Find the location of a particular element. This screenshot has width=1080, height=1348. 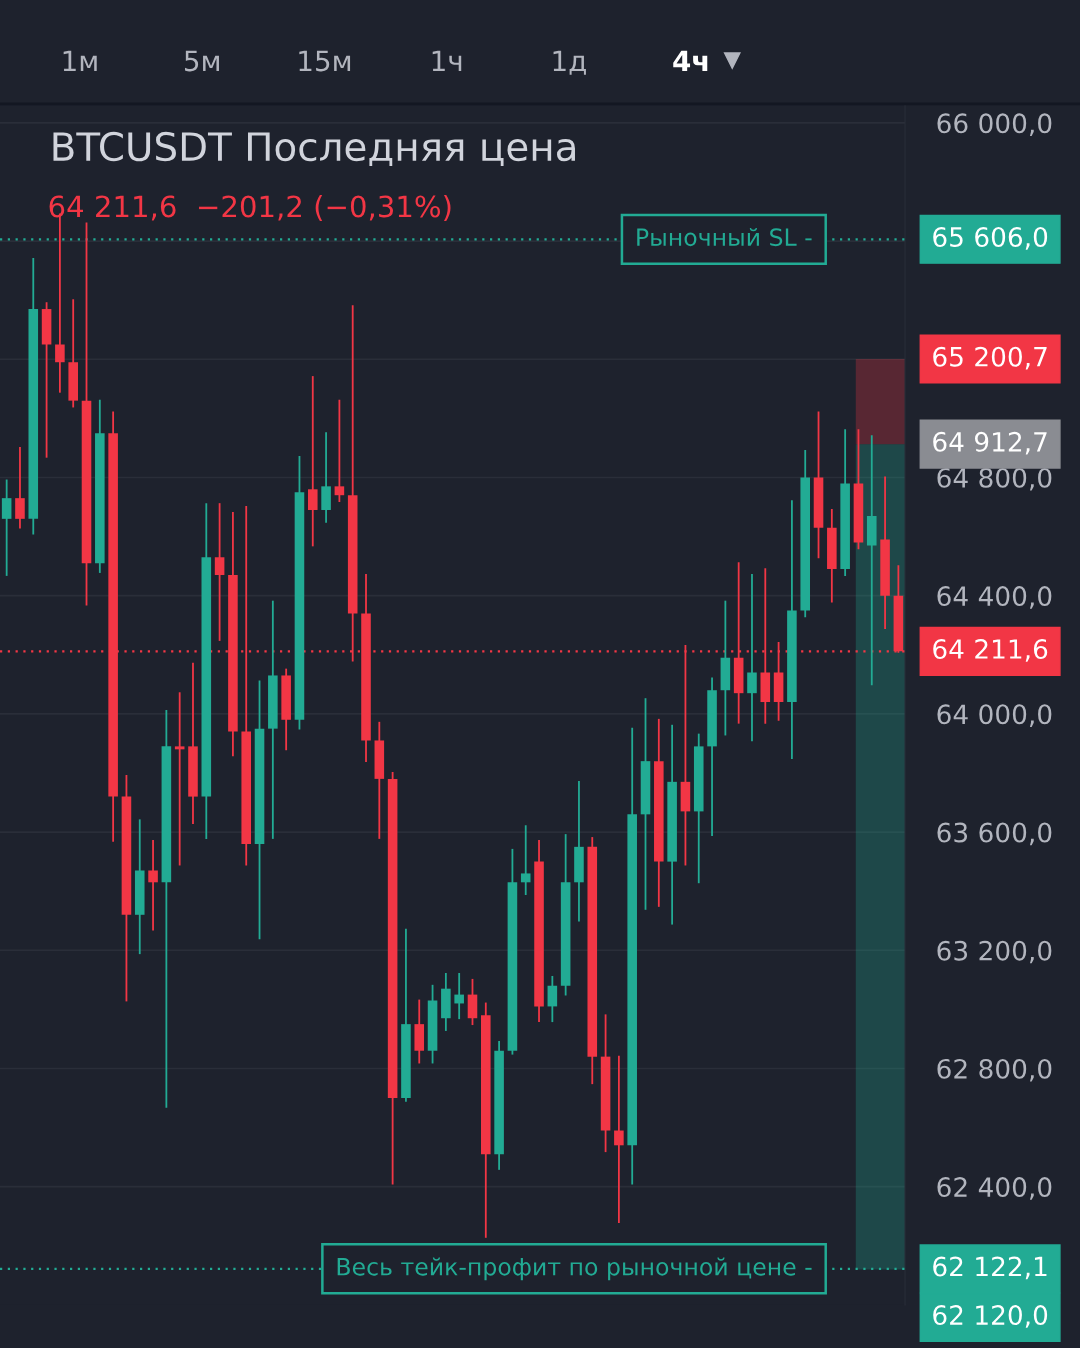

band-label: 62 120,0 is located at coordinates (990, 1316).